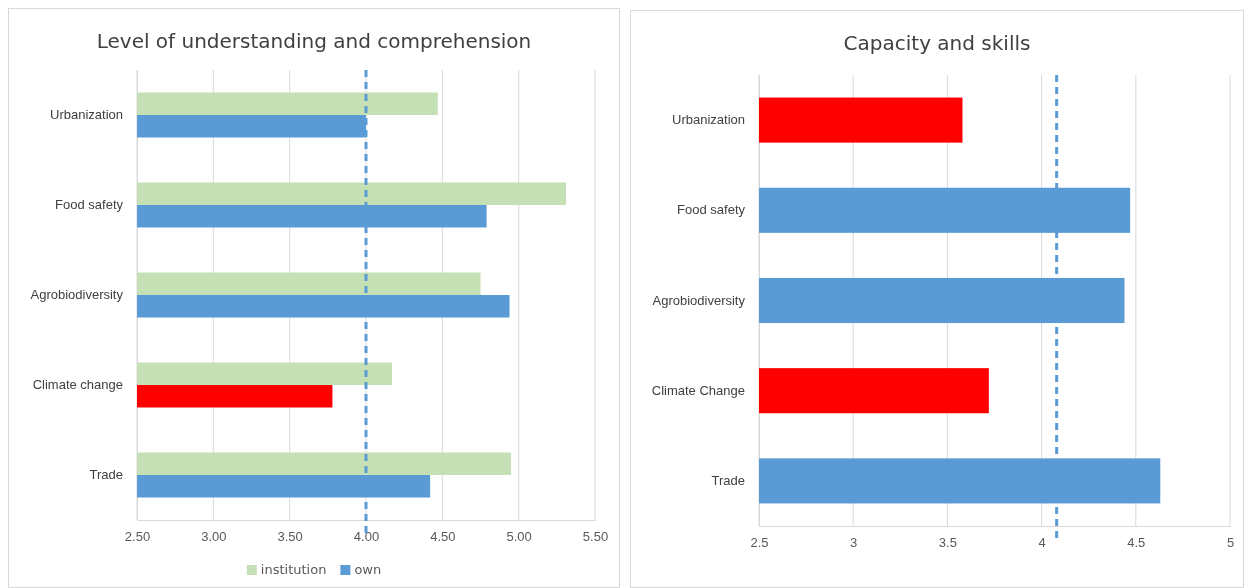 The width and height of the screenshot is (1244, 588). Describe the element at coordinates (698, 390) in the screenshot. I see `y-tick-label: Climate Change` at that location.